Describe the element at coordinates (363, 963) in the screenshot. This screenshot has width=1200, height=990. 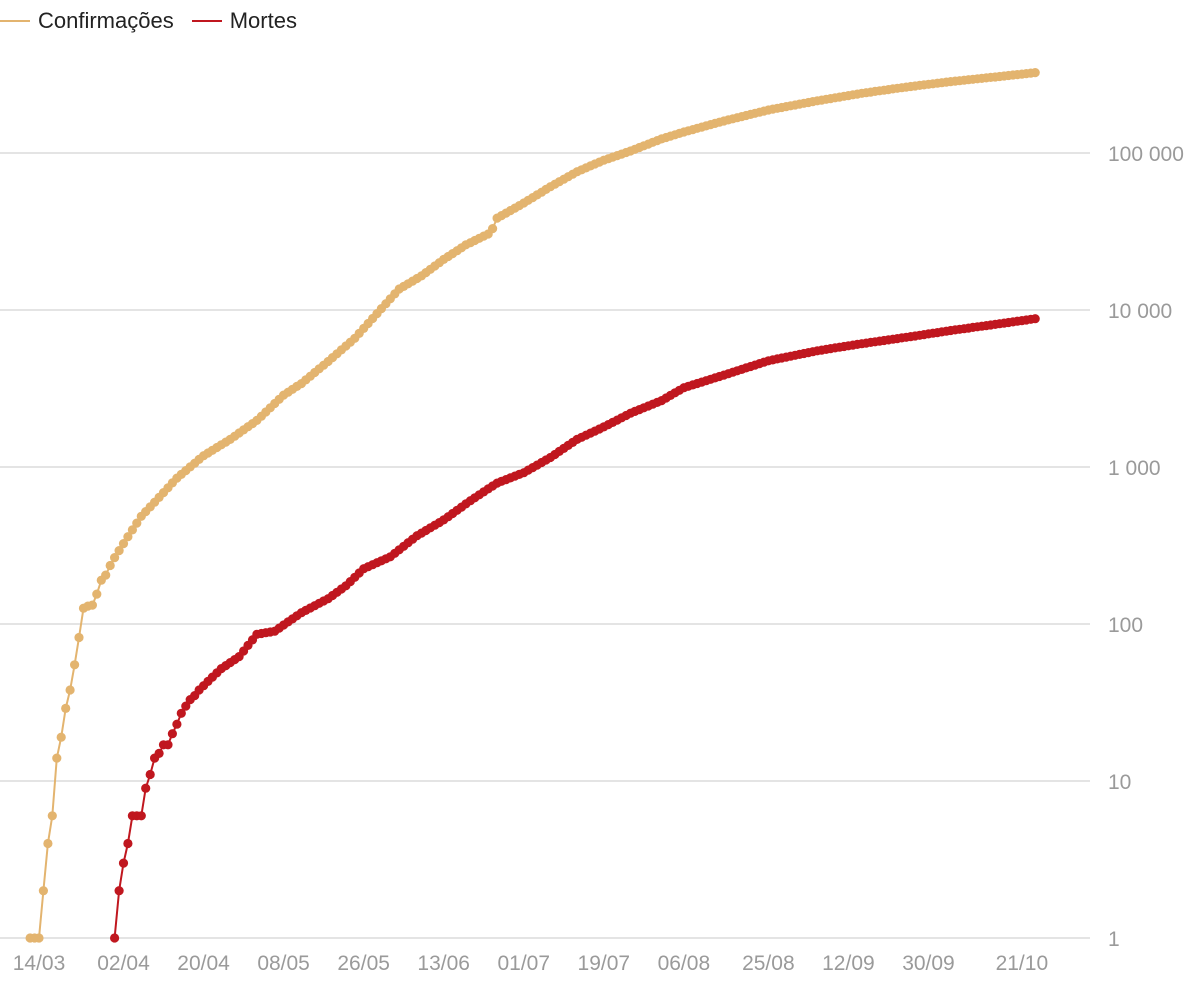
I see `x-tick-label: 26/05` at that location.